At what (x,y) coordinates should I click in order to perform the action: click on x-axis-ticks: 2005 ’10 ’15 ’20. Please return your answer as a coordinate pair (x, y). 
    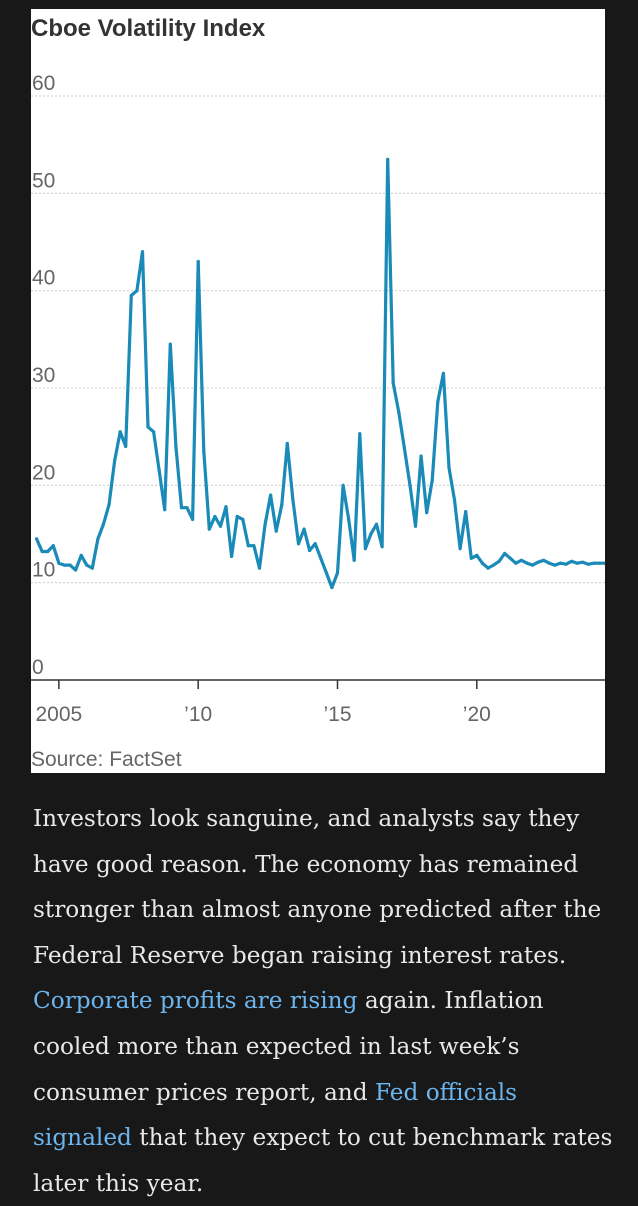
    Looking at the image, I should click on (263, 703).